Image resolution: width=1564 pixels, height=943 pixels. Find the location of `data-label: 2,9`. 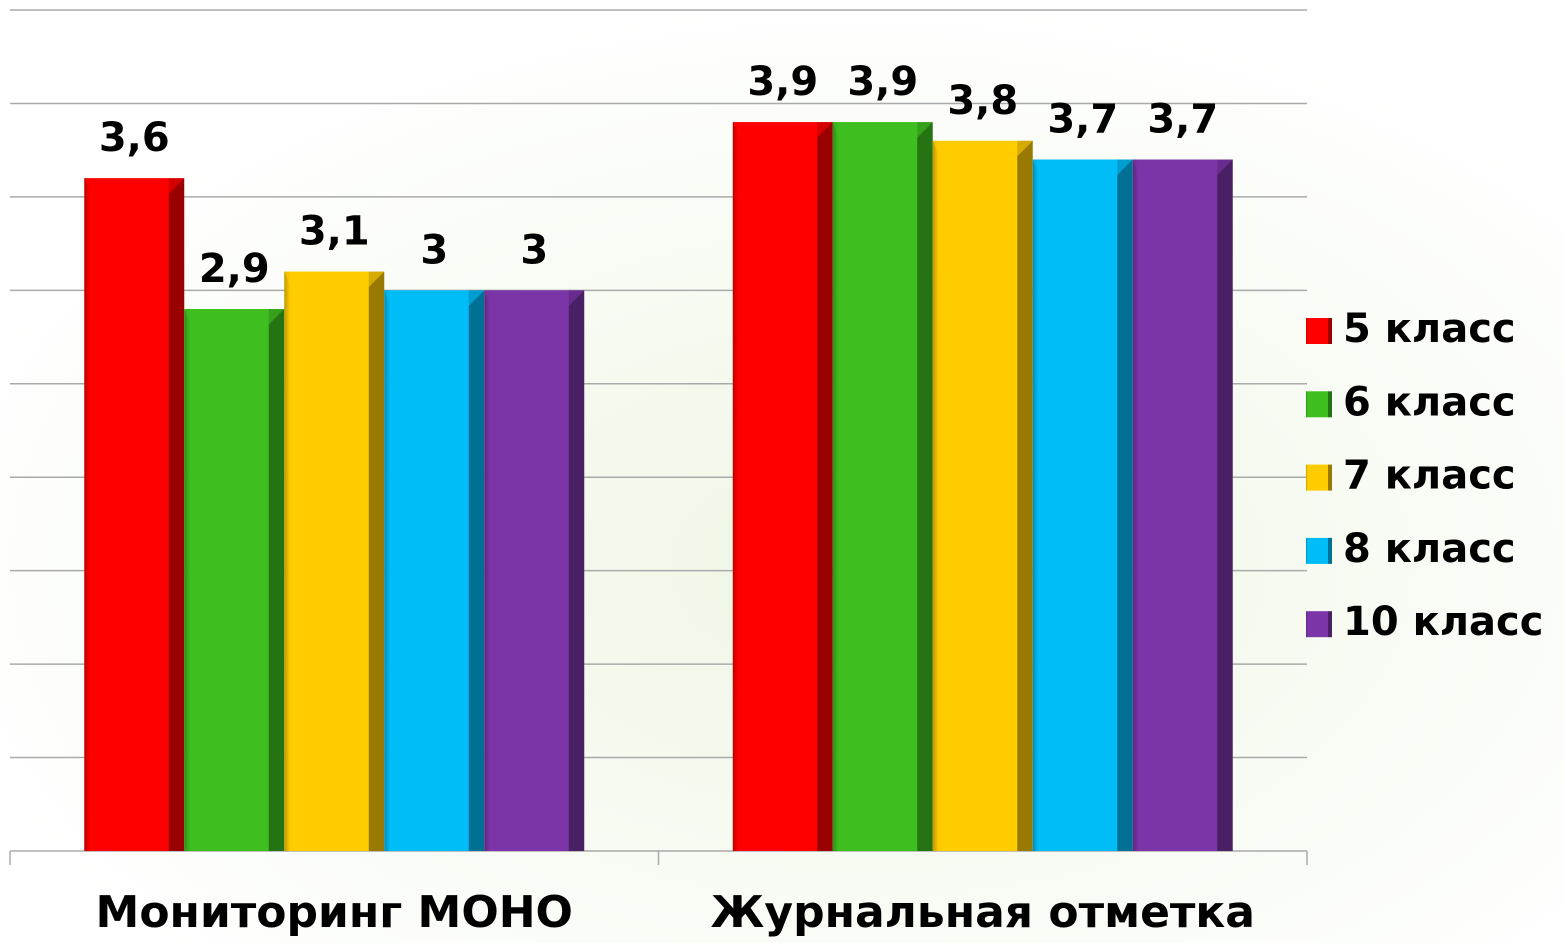

data-label: 2,9 is located at coordinates (234, 269).